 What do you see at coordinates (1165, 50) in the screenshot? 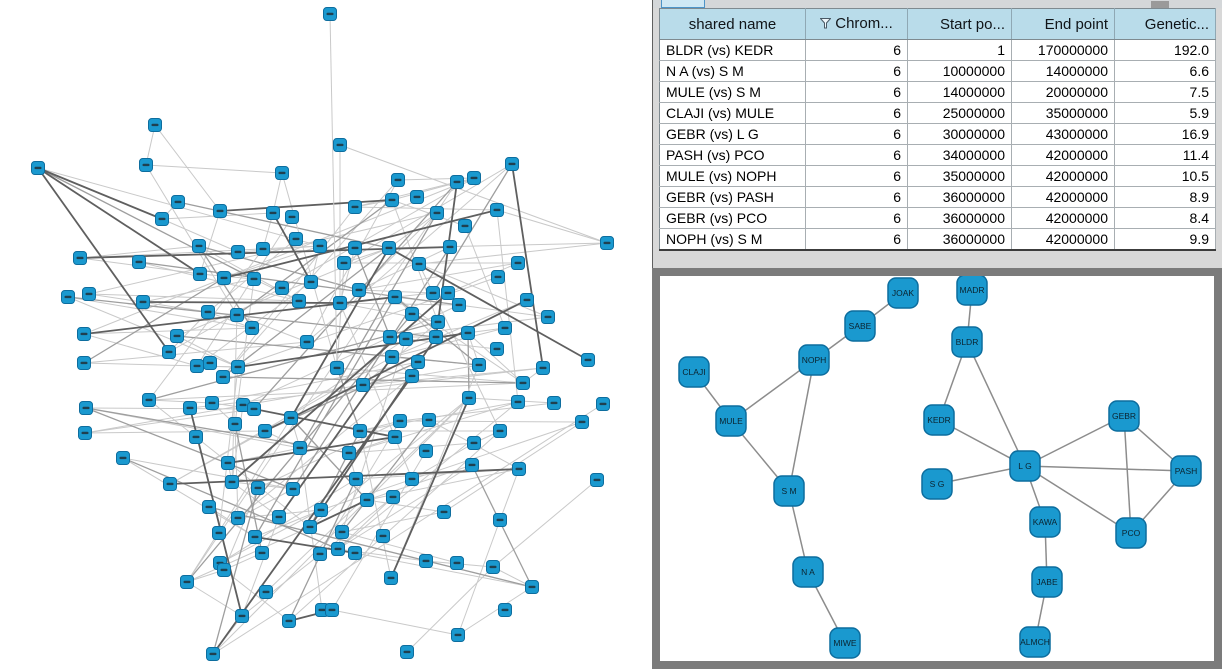
I see `table-cell: 192.0` at bounding box center [1165, 50].